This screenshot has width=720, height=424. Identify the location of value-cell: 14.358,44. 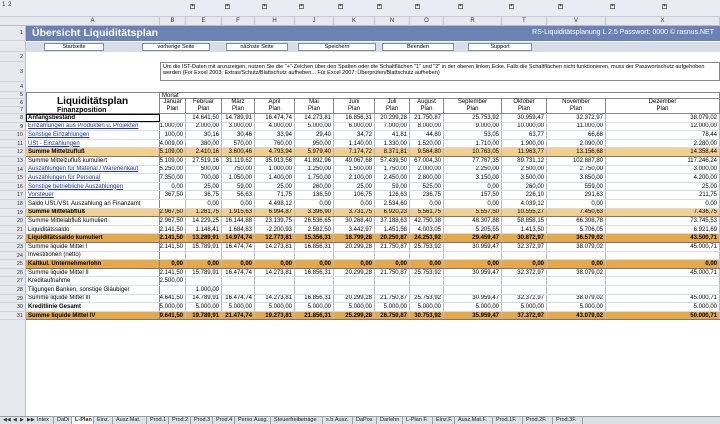
(663, 152).